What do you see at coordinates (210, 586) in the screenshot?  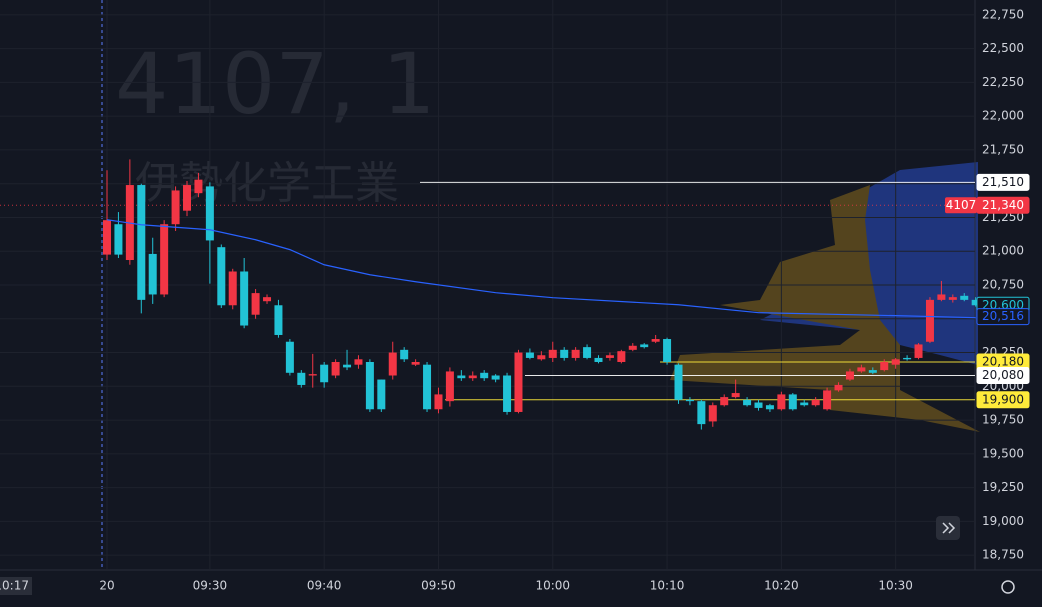 I see `x-tick-label: 09:30` at bounding box center [210, 586].